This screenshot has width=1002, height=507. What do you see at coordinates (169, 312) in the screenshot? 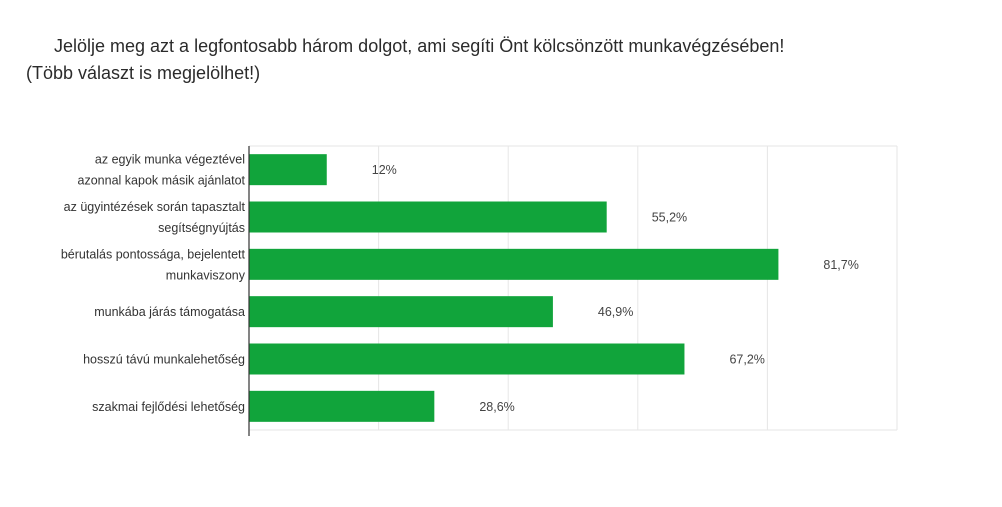
I see `category-label: munkába járás támogatása` at bounding box center [169, 312].